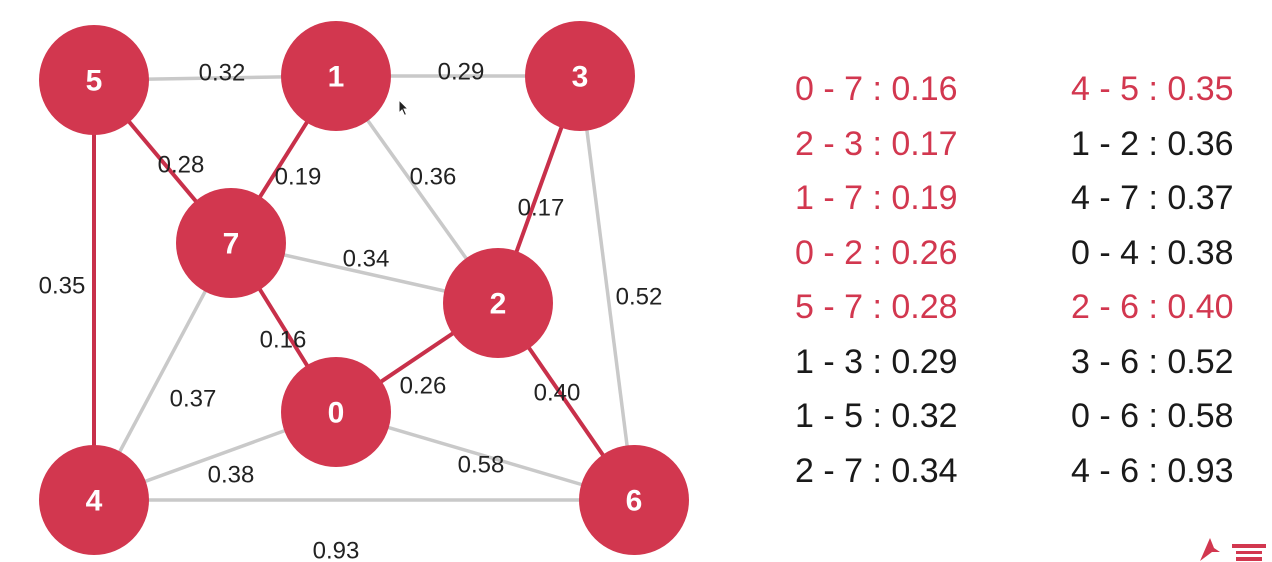 This screenshot has height=562, width=1272. What do you see at coordinates (423, 386) in the screenshot?
I see `edge-weight-label-0-2: 0.26` at bounding box center [423, 386].